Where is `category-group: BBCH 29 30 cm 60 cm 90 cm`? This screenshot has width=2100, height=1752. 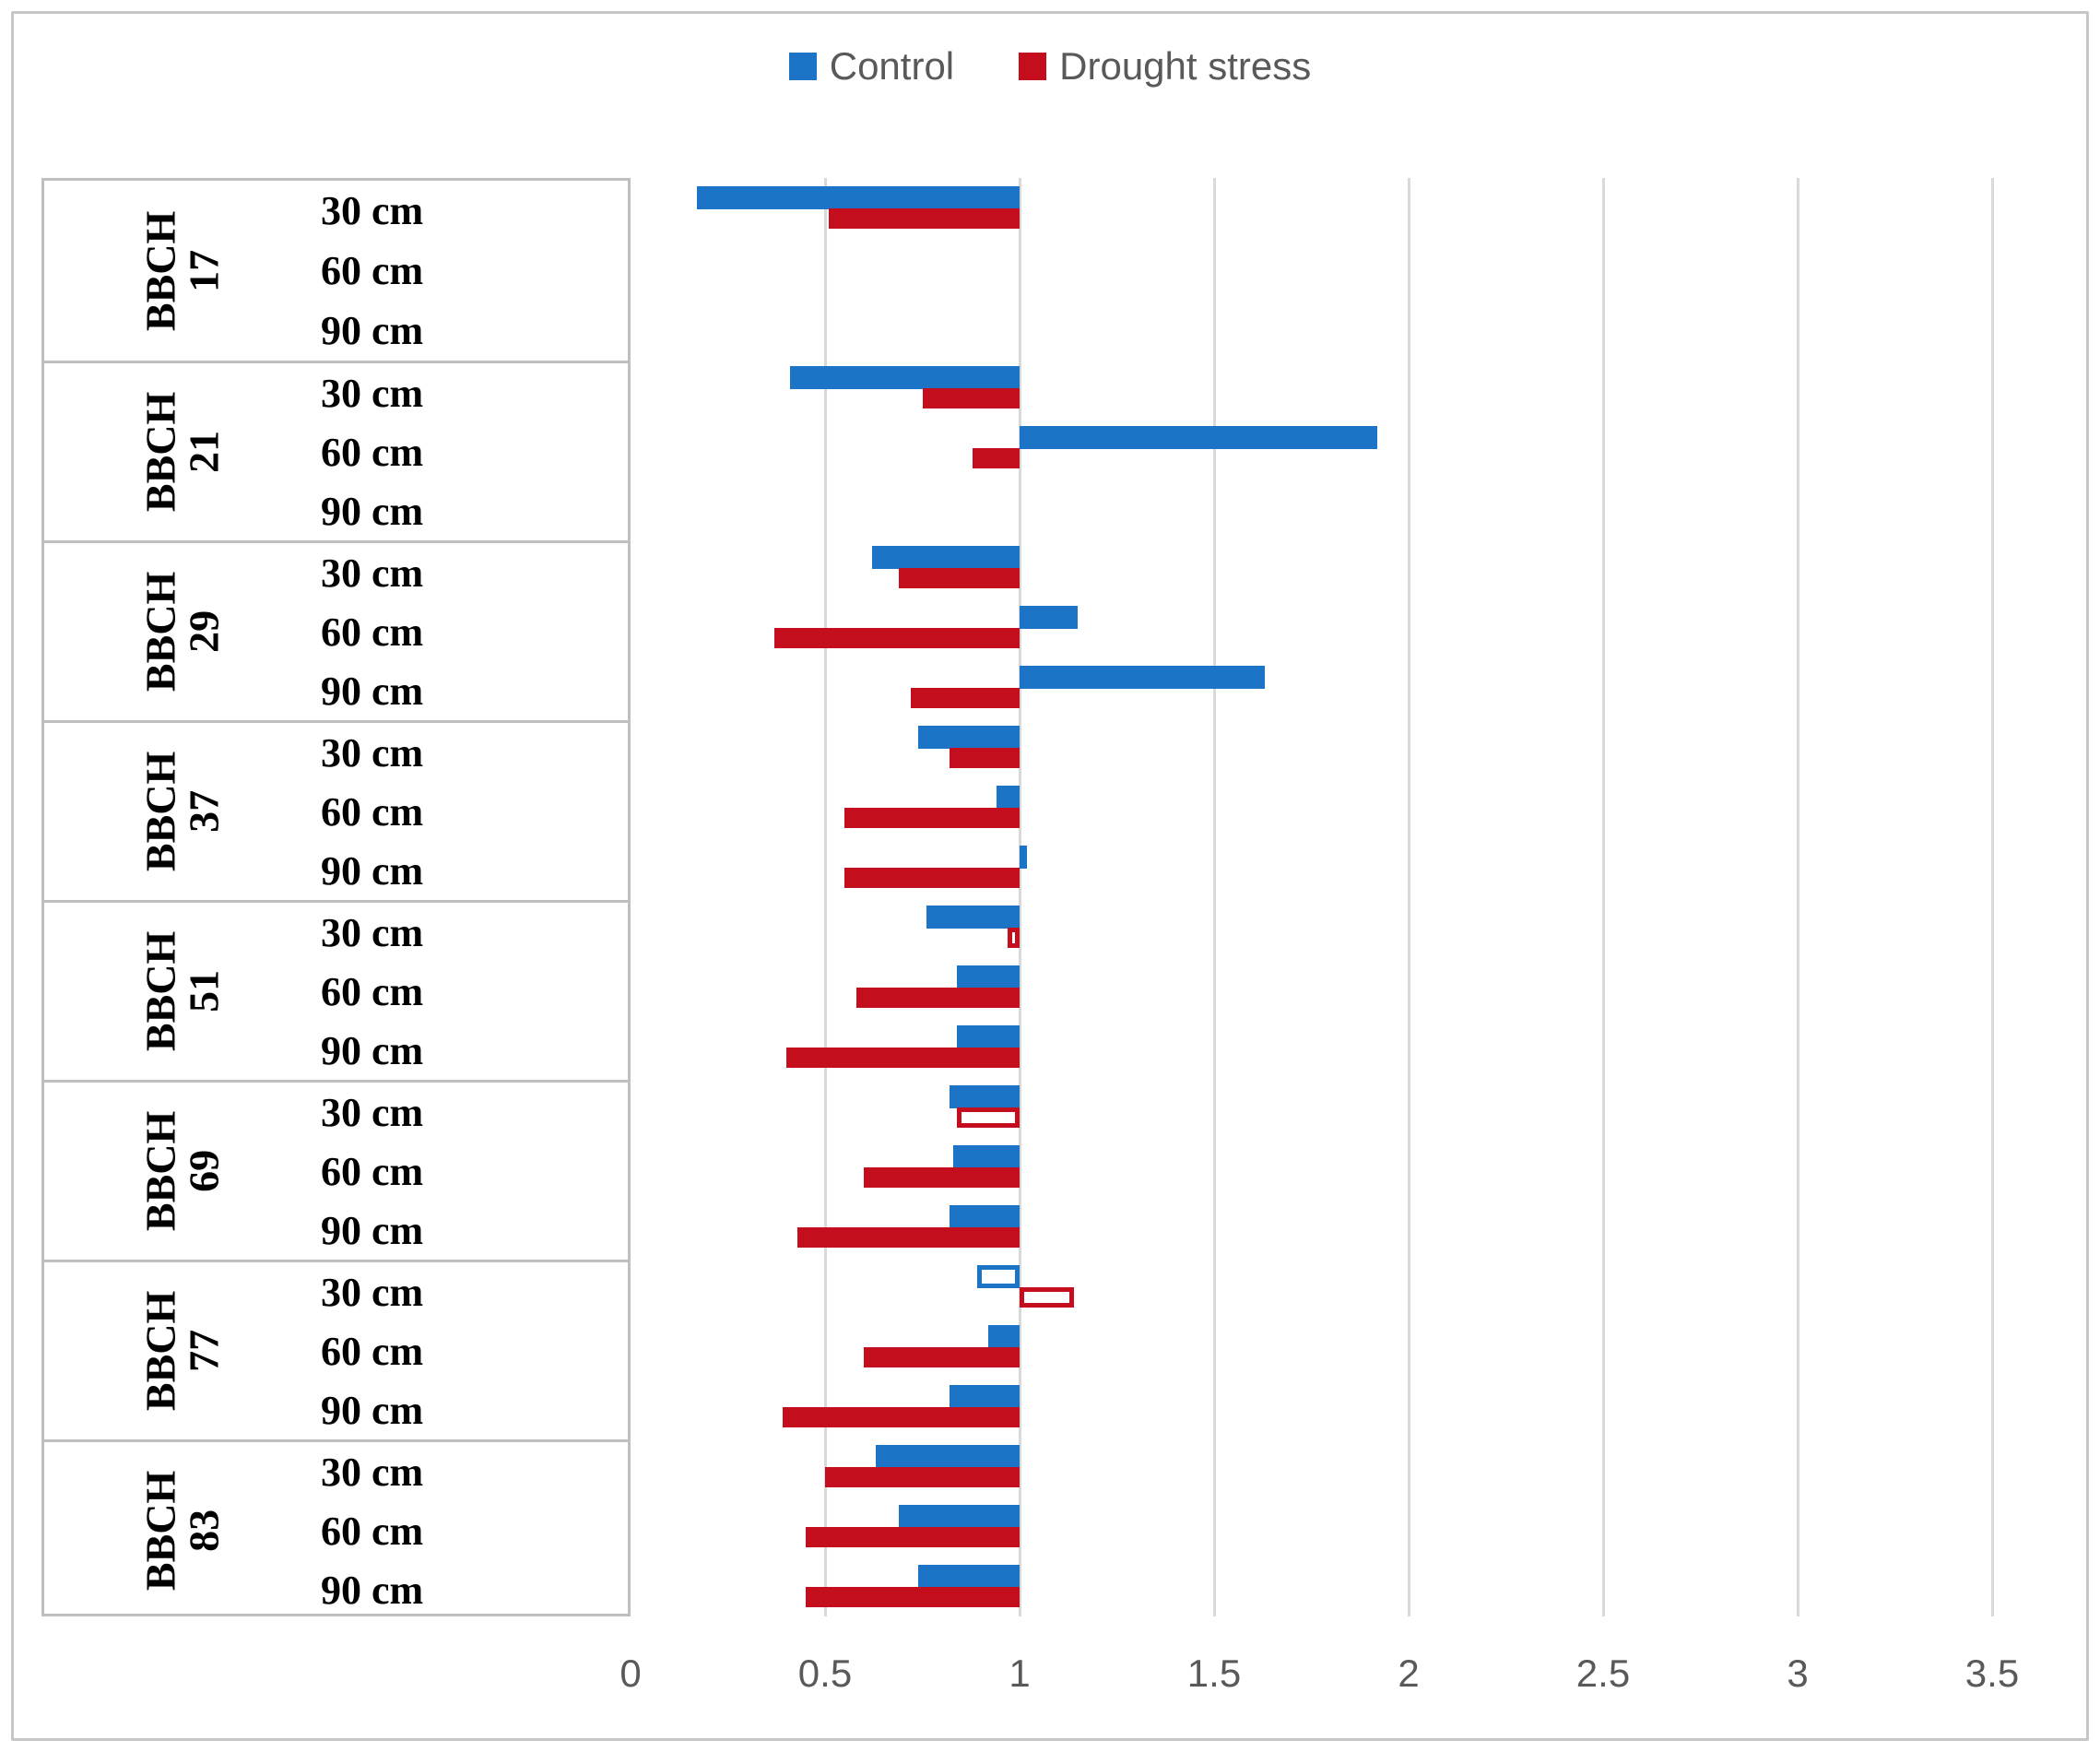 category-group: BBCH 29 30 cm 60 cm 90 cm is located at coordinates (336, 630).